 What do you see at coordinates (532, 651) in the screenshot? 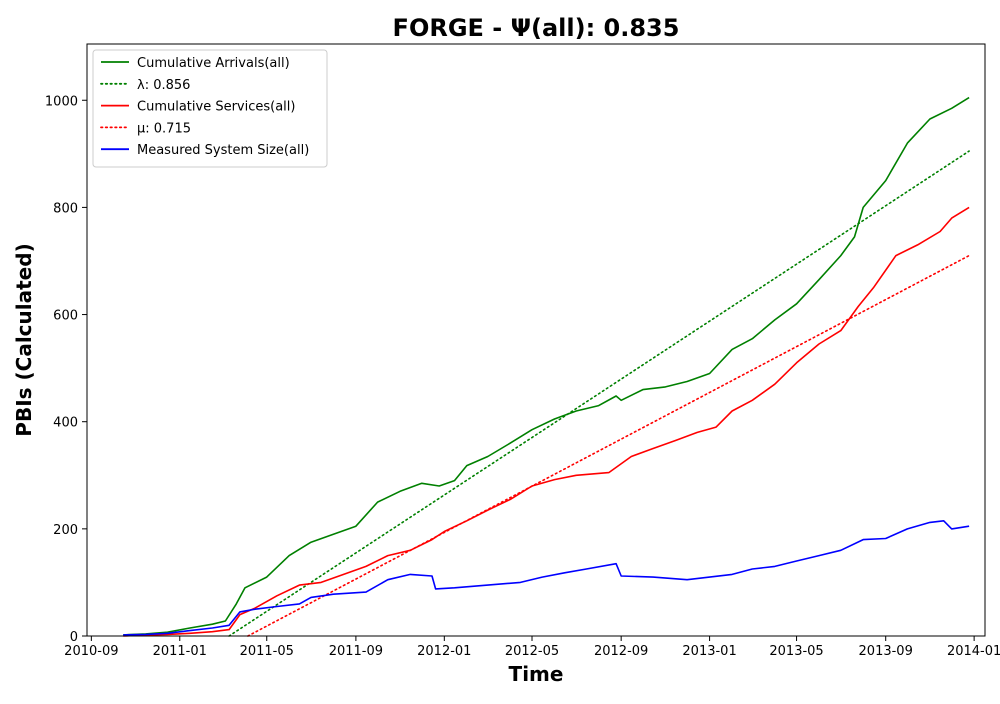
I see `x-tick-label: 2012-05` at bounding box center [532, 651].